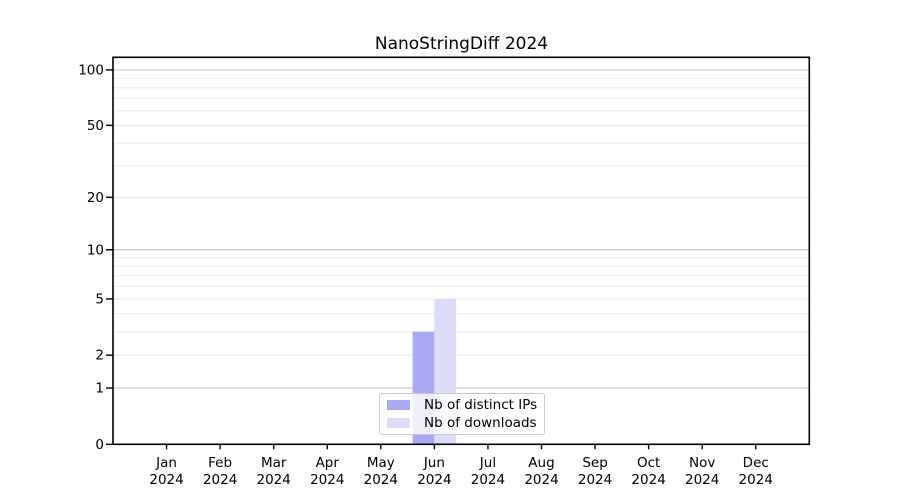  What do you see at coordinates (95, 126) in the screenshot?
I see `y-tick-label: 50` at bounding box center [95, 126].